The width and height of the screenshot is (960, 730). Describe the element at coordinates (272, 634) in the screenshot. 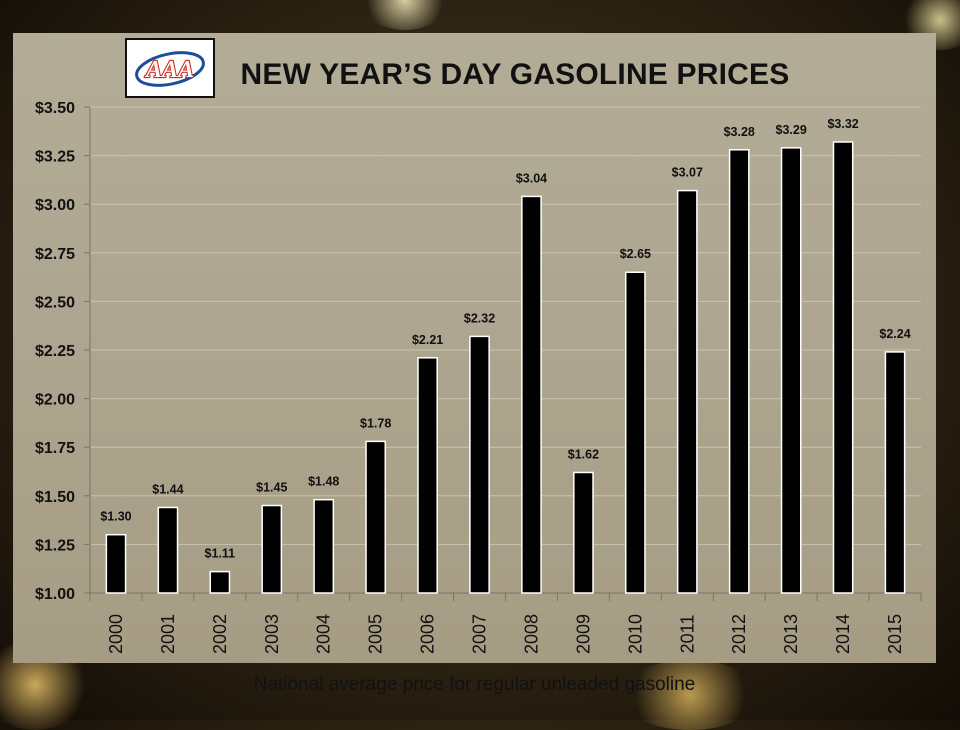

I see `x-tick-label: 2003` at that location.